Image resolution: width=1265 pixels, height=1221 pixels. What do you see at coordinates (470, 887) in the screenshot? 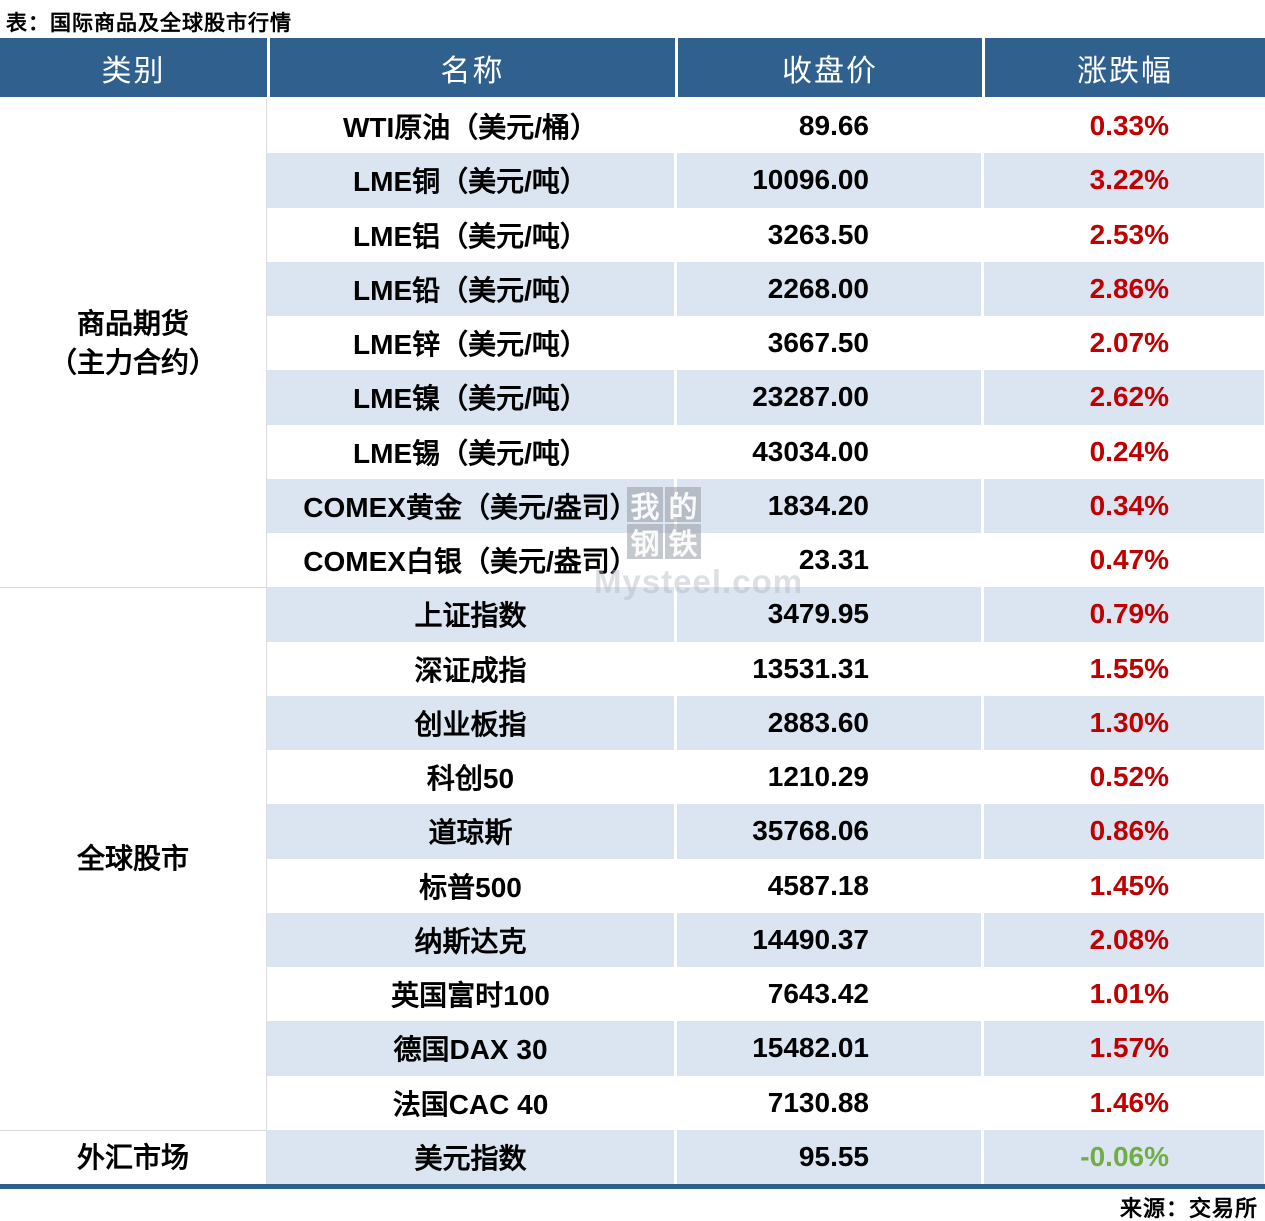
I see `instrument-name: 标普500` at bounding box center [470, 887].